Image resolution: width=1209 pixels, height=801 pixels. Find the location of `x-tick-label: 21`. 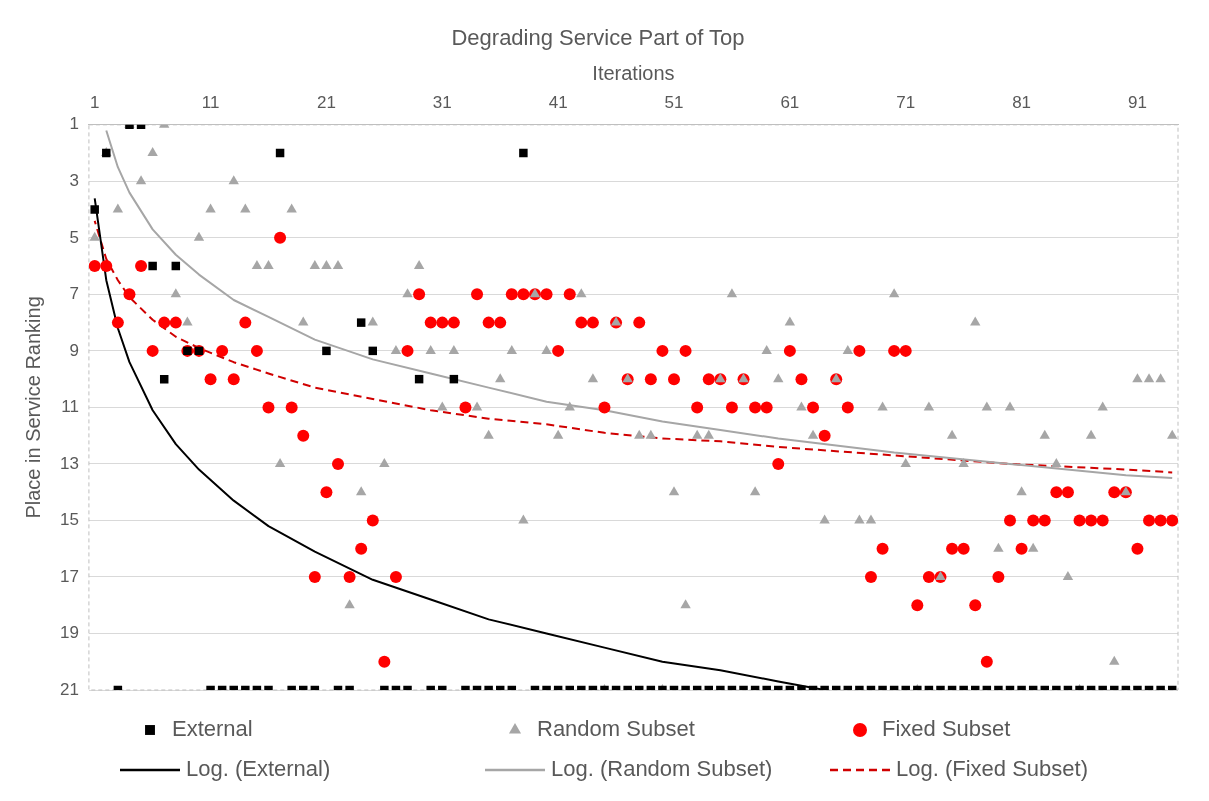

x-tick-label: 21 is located at coordinates (326, 103).